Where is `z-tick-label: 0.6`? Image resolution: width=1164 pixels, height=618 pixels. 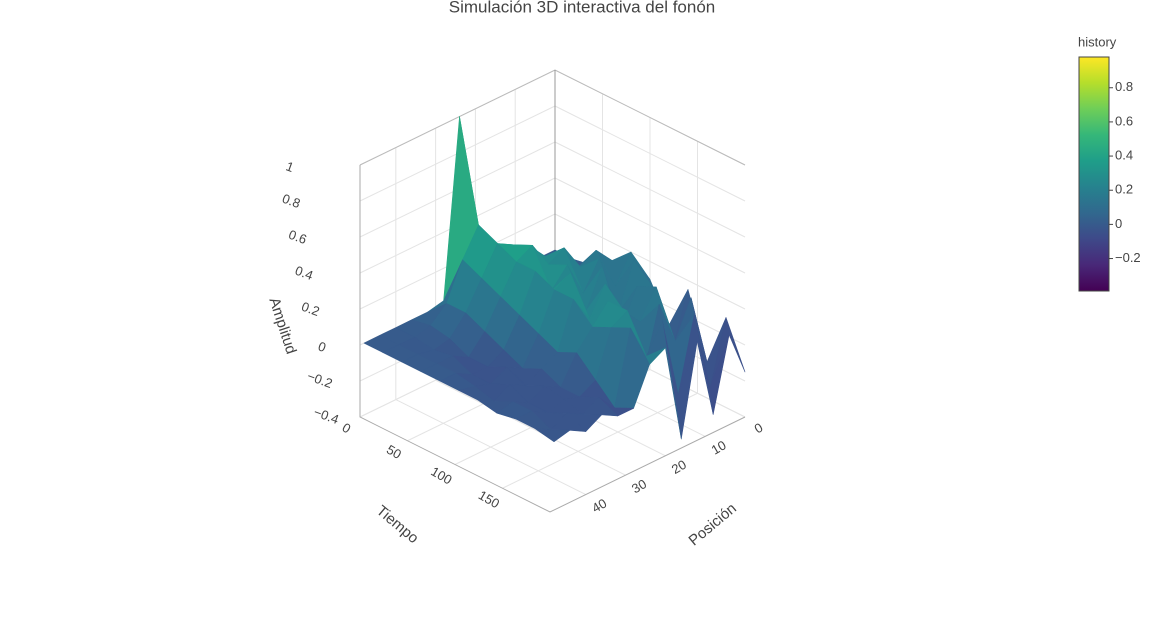
z-tick-label: 0.6 is located at coordinates (298, 237).